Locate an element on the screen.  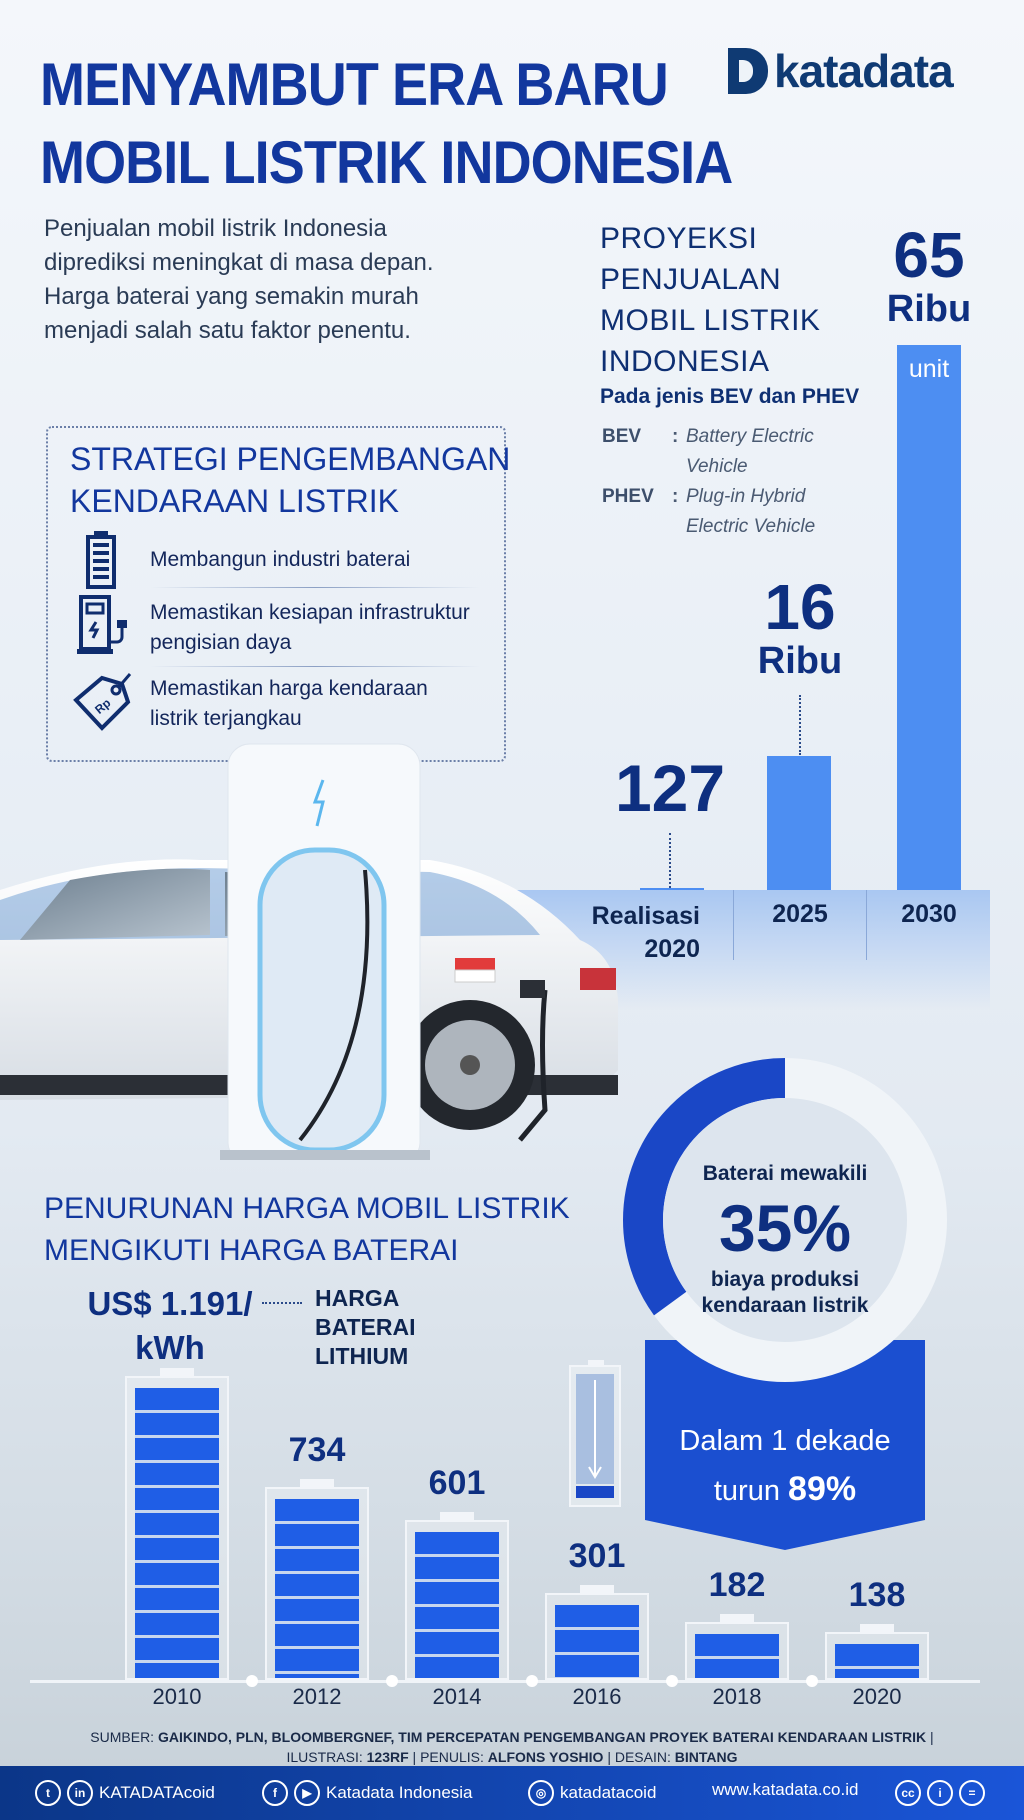
baseline is located at coordinates (505, 1681).